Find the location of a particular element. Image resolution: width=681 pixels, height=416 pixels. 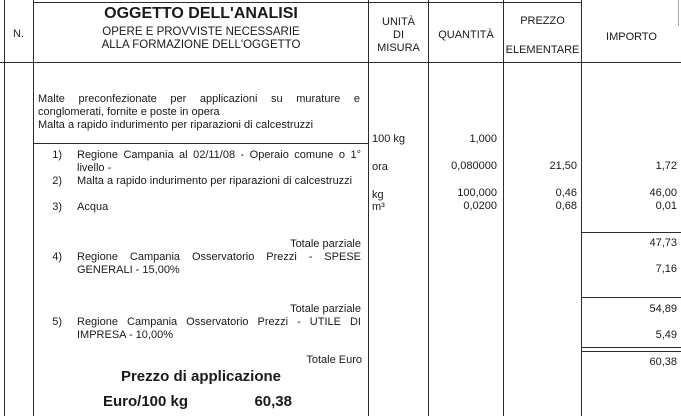

column-divider-prezzo is located at coordinates (581, 208).